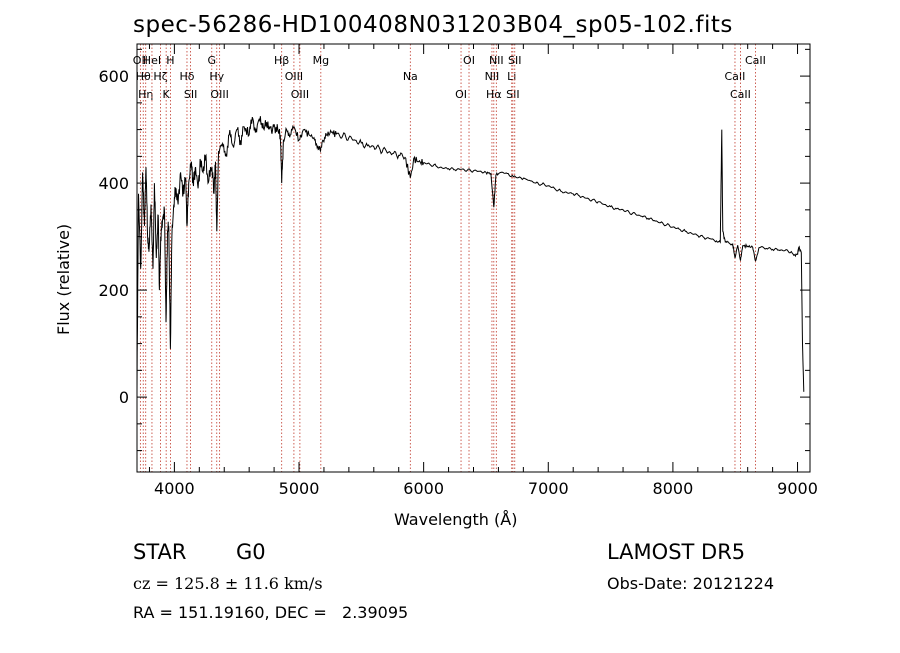  I want to click on survey-name: LAMOST DR5, so click(676, 552).